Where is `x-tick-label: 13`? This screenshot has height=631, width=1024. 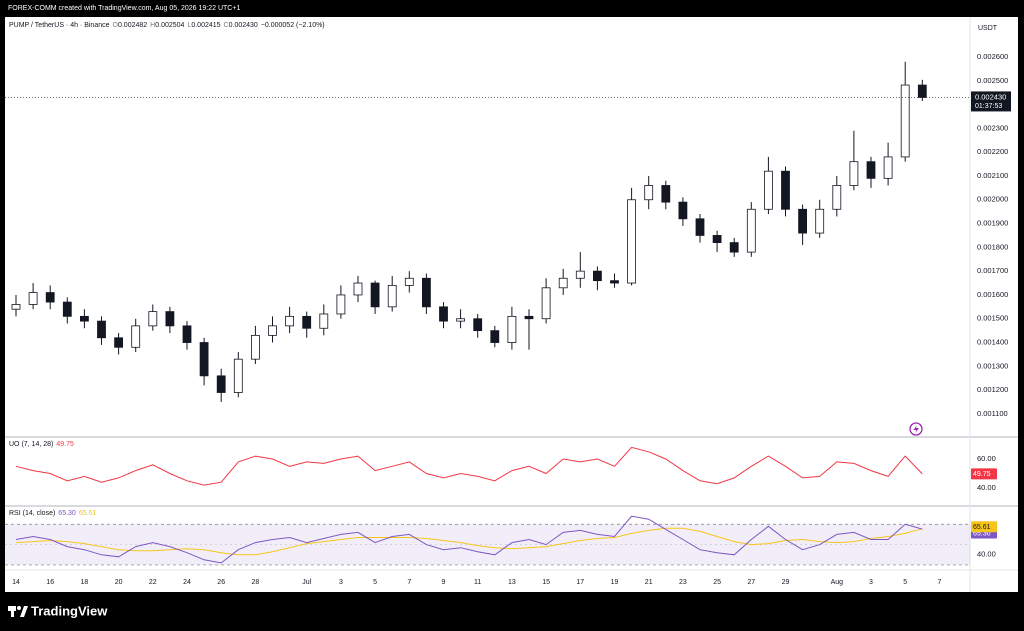
x-tick-label: 13 is located at coordinates (512, 582).